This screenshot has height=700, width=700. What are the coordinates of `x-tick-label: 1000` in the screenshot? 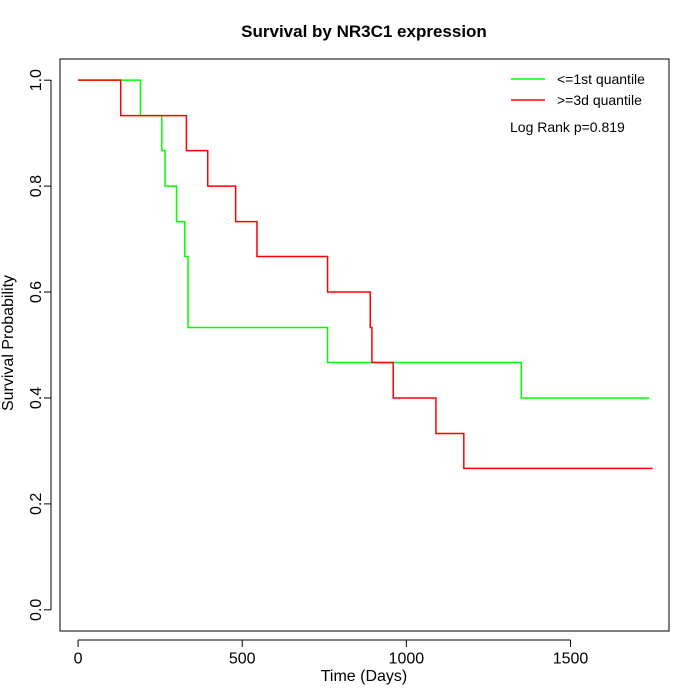 It's located at (407, 658).